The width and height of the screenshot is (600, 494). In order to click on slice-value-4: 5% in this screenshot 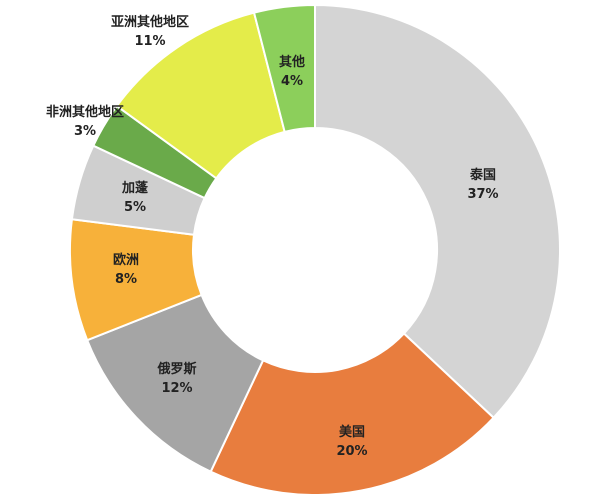, I will do `click(135, 207)`.